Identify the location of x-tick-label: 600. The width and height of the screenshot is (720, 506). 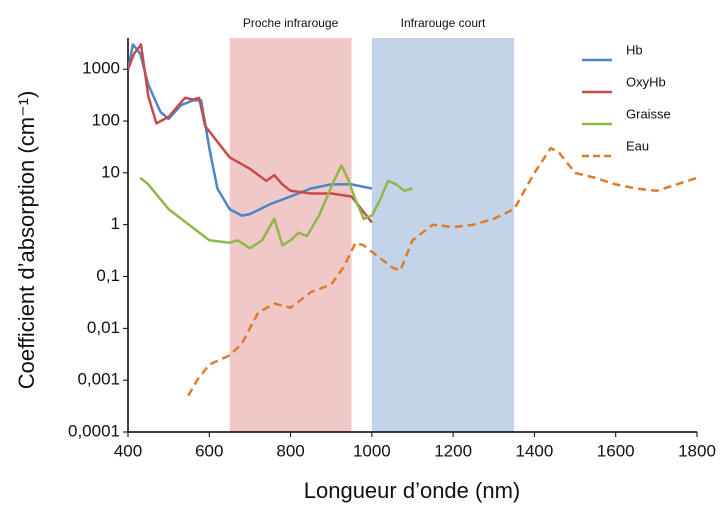
(209, 450).